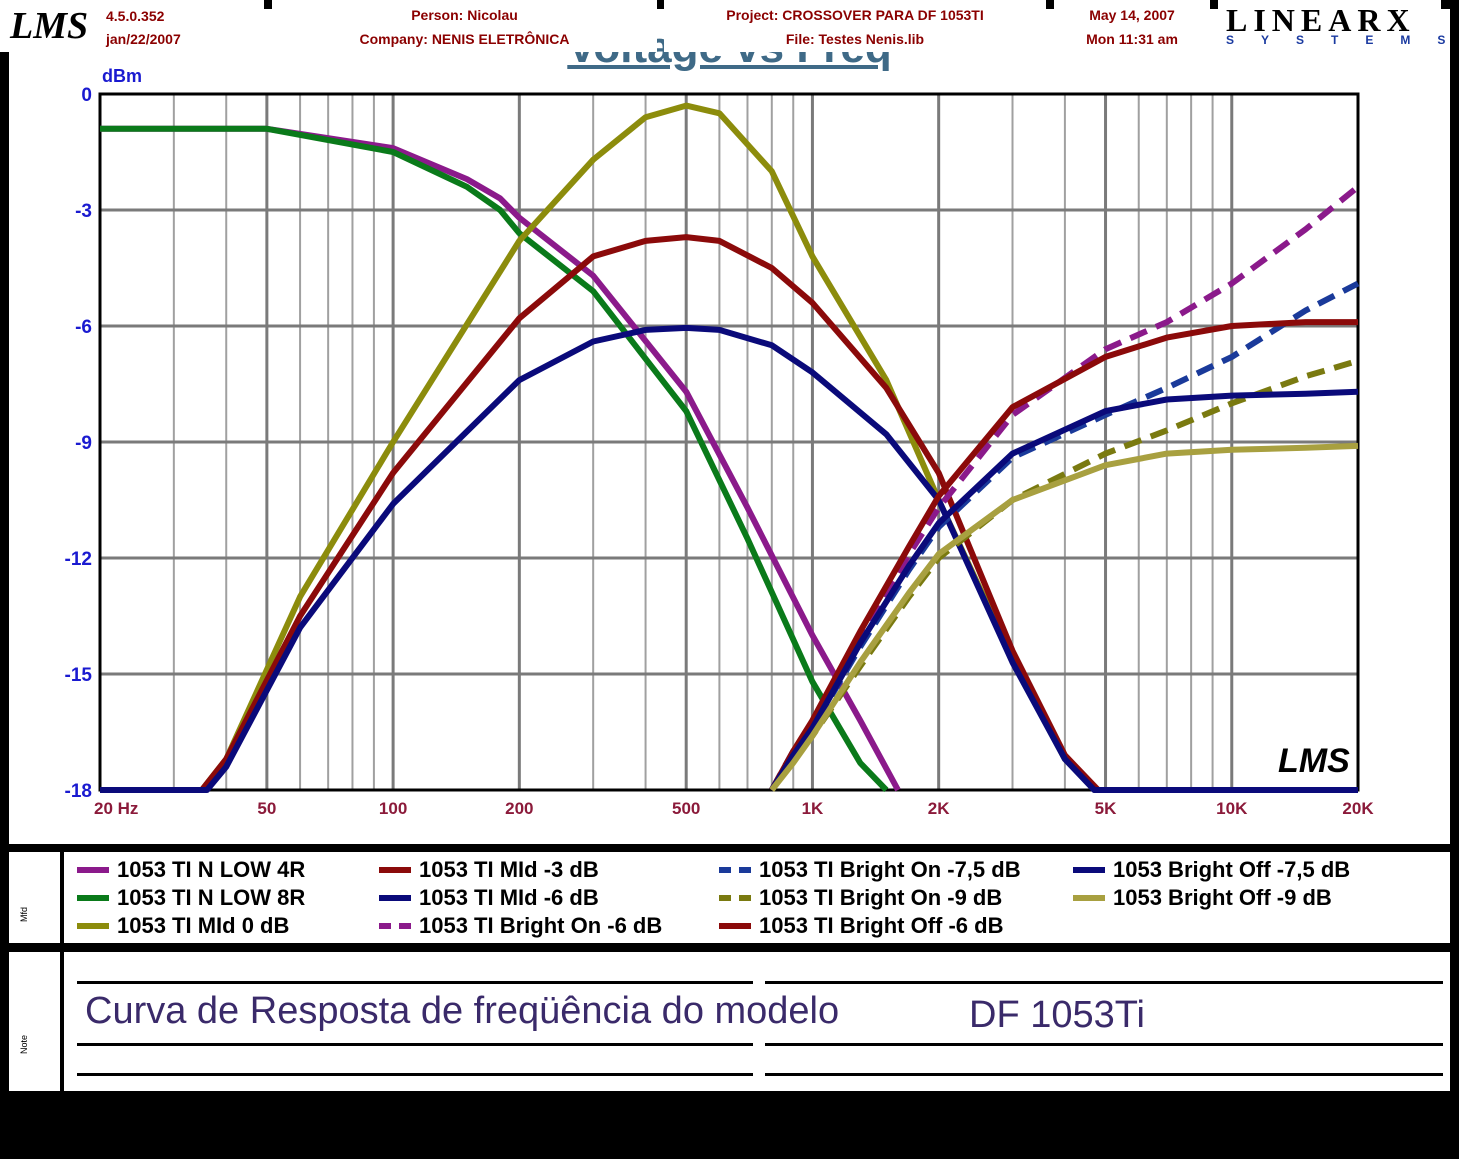 This screenshot has width=1459, height=1159. I want to click on legend-item: 1053 TI N LOW 8R, so click(191, 898).